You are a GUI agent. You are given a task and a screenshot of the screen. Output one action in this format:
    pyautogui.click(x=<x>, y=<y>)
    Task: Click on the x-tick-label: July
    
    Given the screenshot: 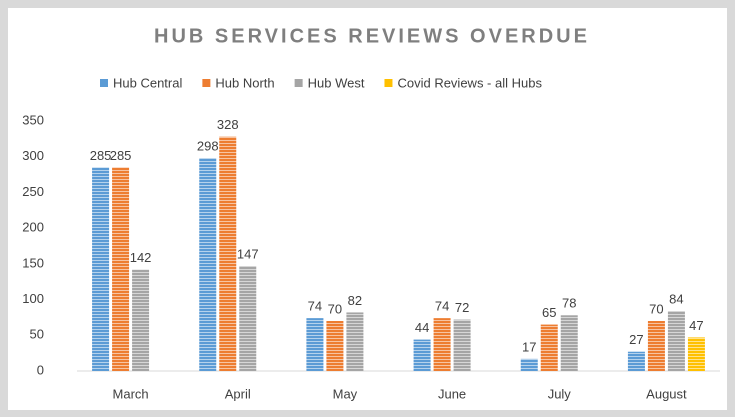 What is the action you would take?
    pyautogui.click(x=560, y=393)
    